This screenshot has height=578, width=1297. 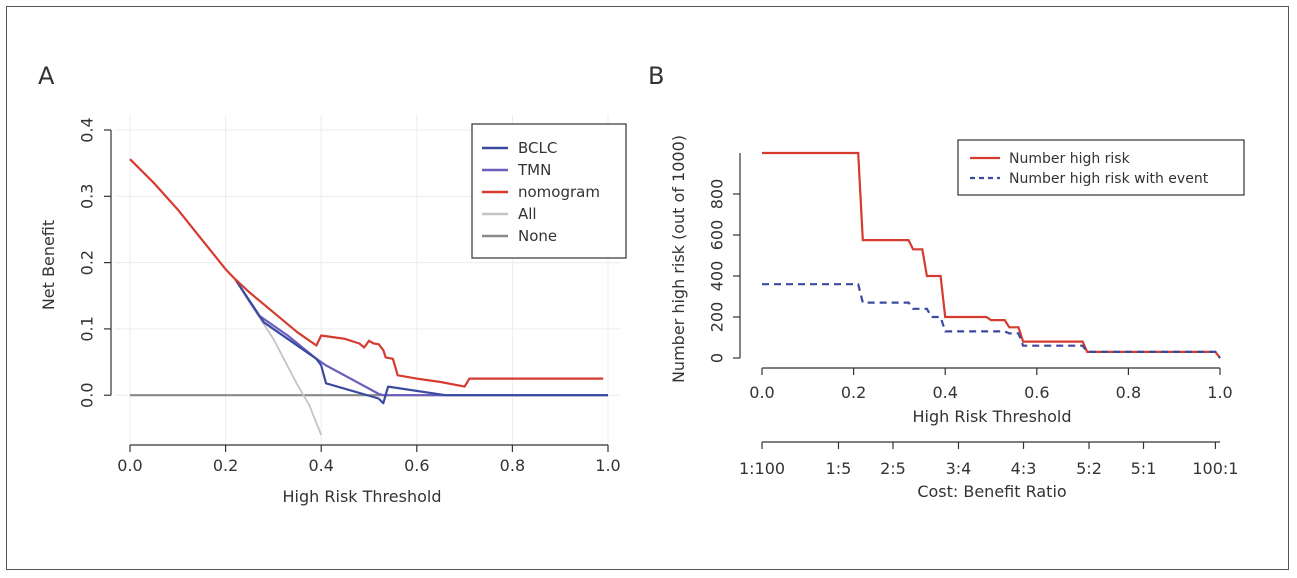 What do you see at coordinates (1036, 392) in the screenshot?
I see `chart-b-xtick-label: 0.6` at bounding box center [1036, 392].